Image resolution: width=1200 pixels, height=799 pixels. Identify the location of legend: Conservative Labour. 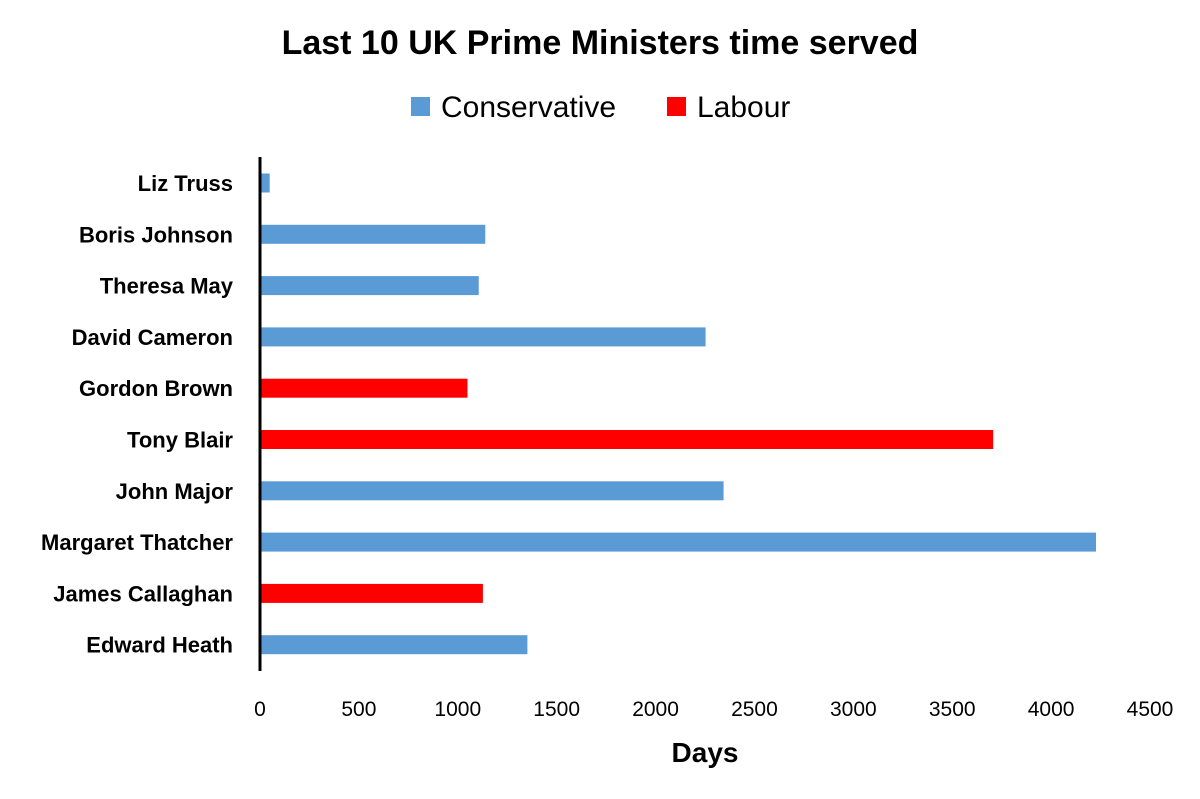
(600, 107).